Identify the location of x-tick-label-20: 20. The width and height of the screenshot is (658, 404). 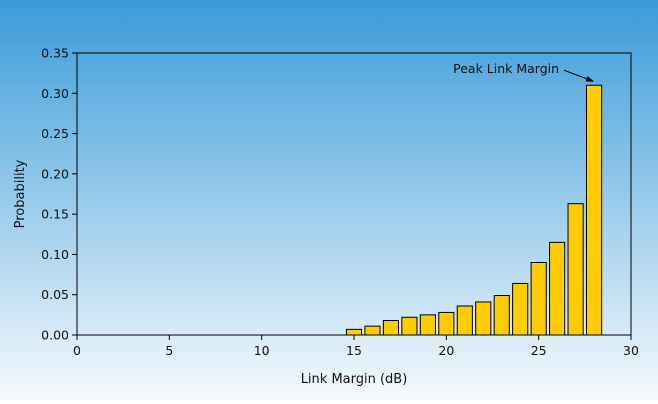
(446, 350).